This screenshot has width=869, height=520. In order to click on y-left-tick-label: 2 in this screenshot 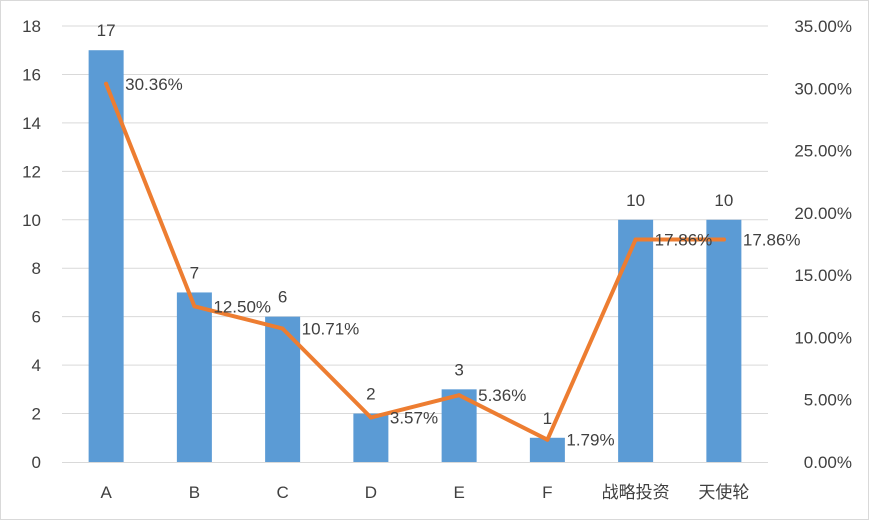, I will do `click(36, 414)`.